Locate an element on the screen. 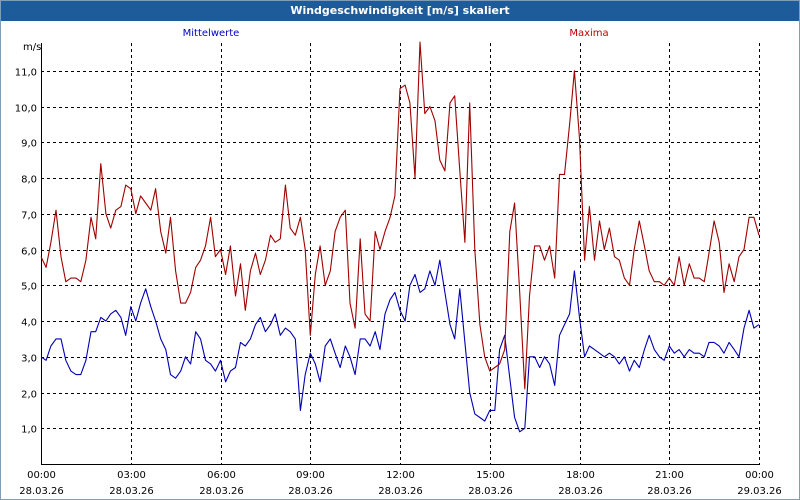 This screenshot has height=500, width=800. x-tick-time: 09:00 is located at coordinates (310, 475).